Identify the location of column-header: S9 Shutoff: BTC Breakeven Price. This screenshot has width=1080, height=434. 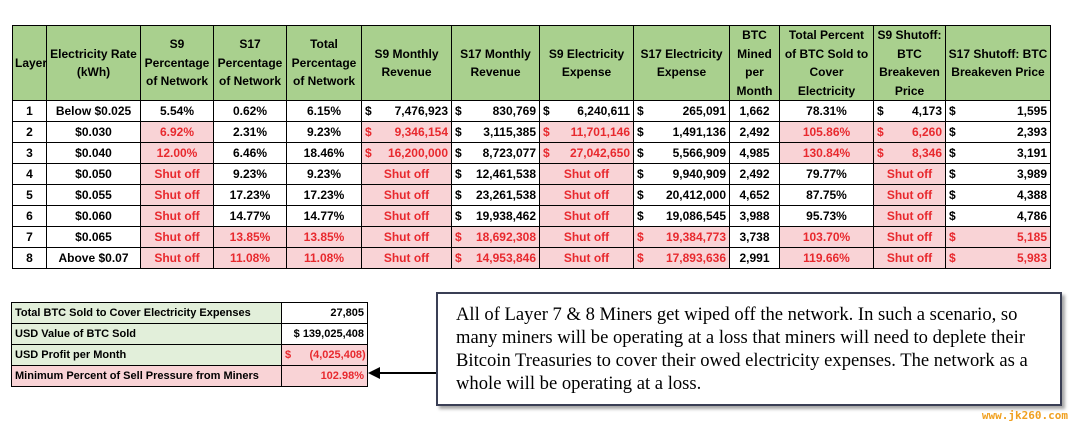
(909, 63).